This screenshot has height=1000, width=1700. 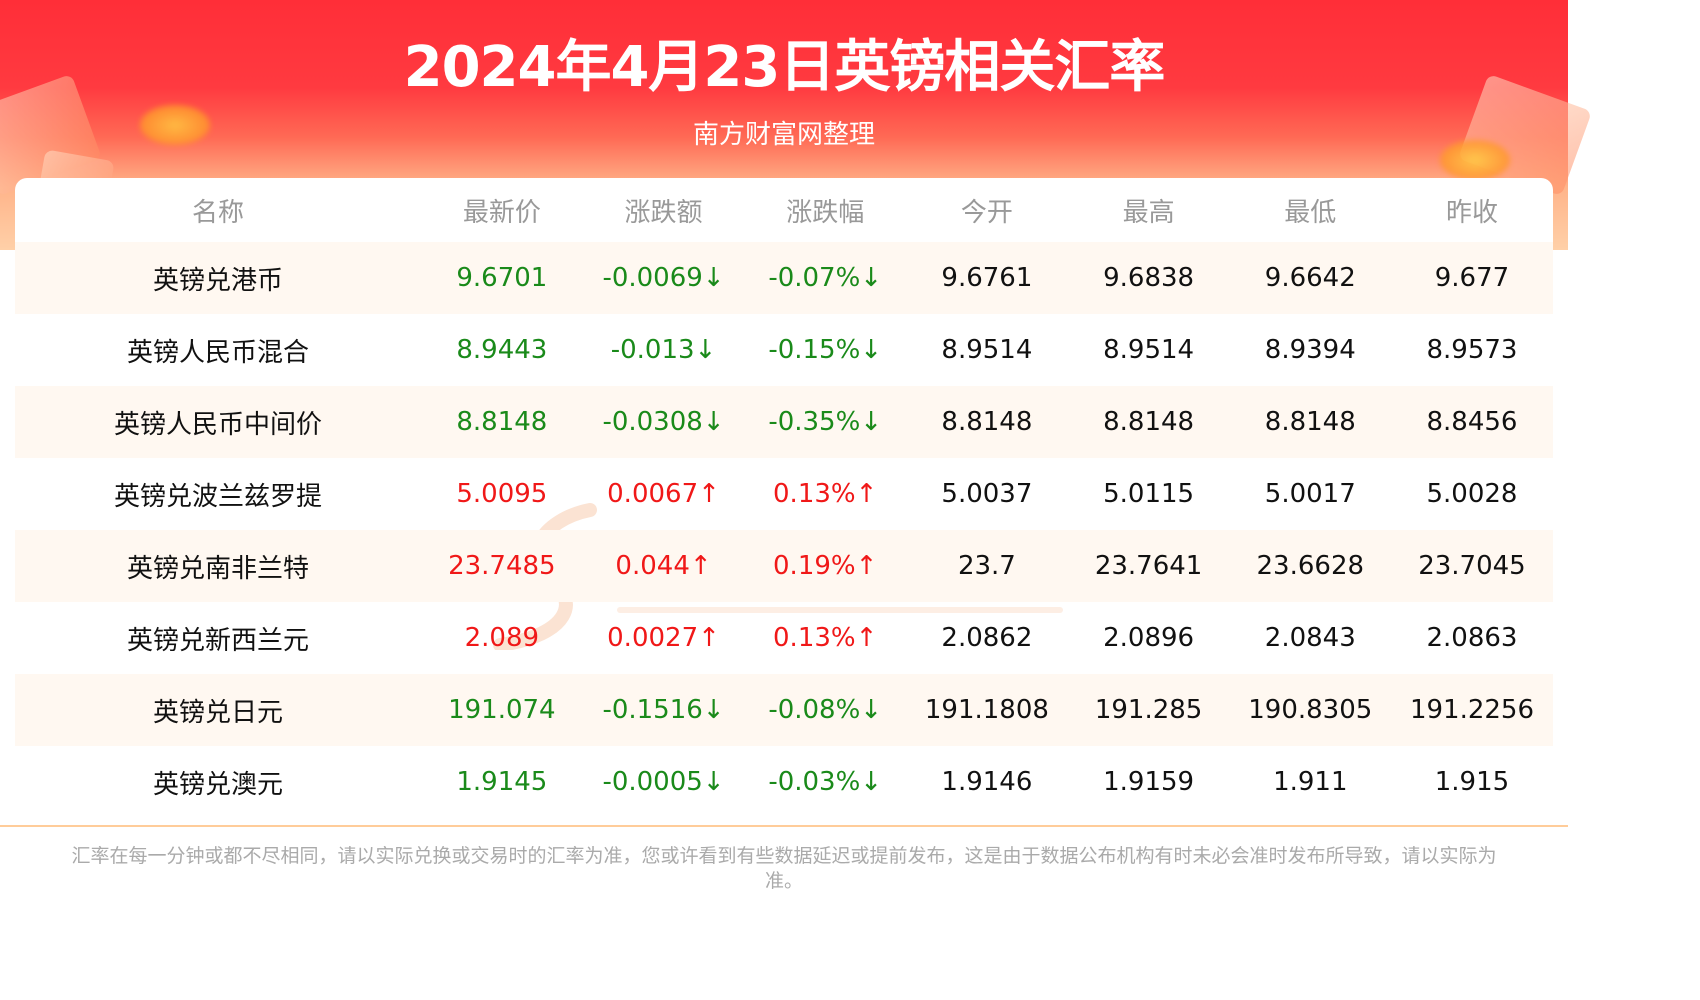 I want to click on cell-open: 191.1808, so click(x=986, y=710).